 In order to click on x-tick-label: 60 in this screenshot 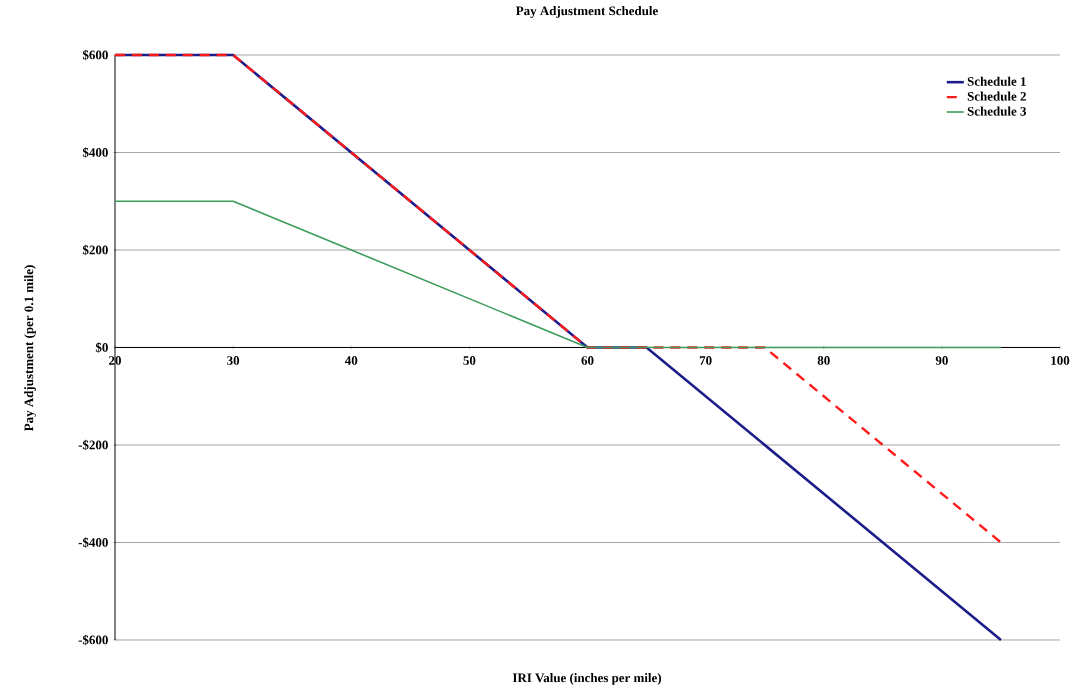, I will do `click(587, 360)`.